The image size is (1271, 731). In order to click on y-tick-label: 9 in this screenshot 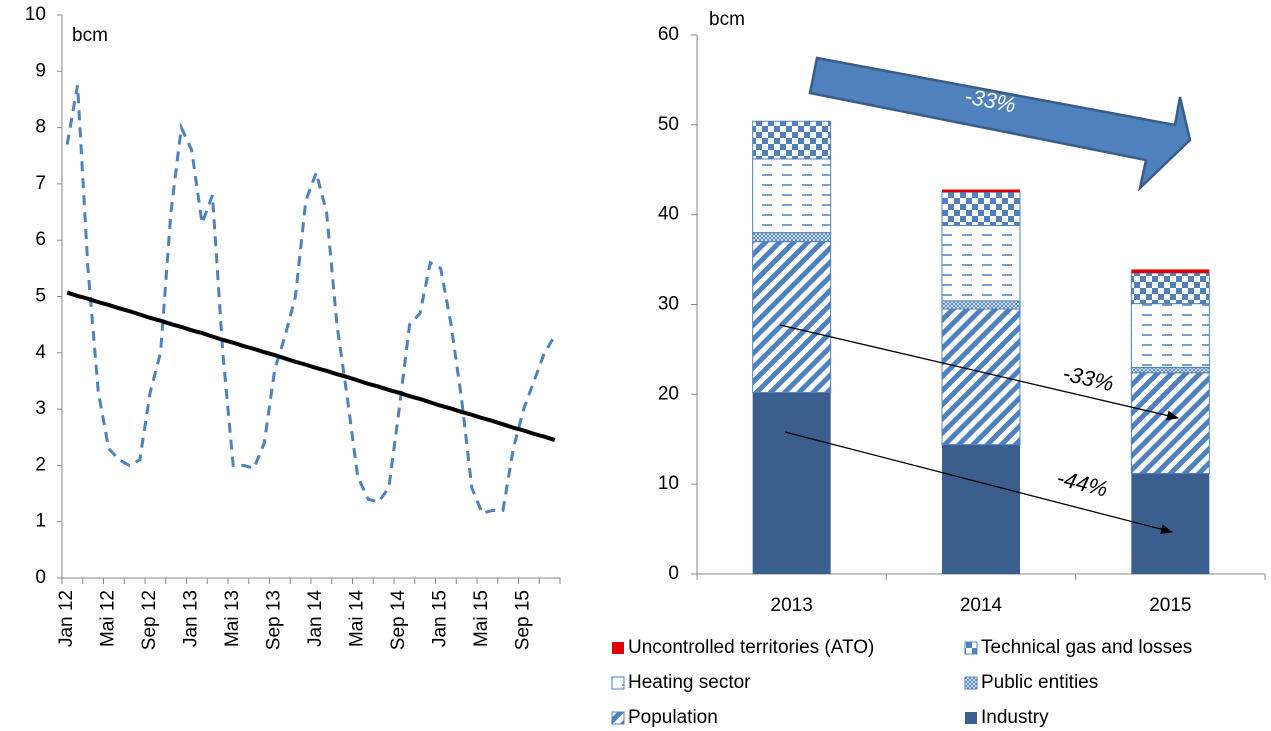, I will do `click(40, 70)`.